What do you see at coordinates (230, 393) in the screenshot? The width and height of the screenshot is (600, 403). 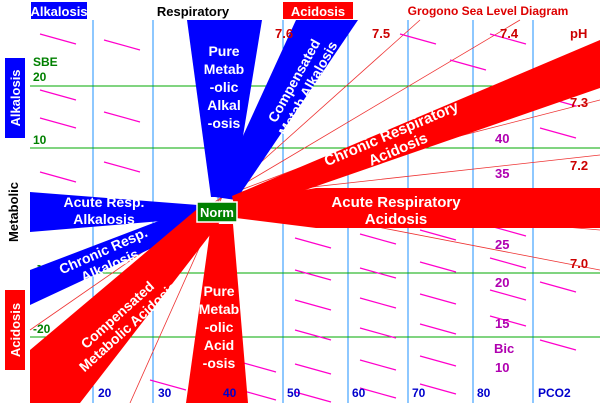 I see `pco2-tick-40: 40` at bounding box center [230, 393].